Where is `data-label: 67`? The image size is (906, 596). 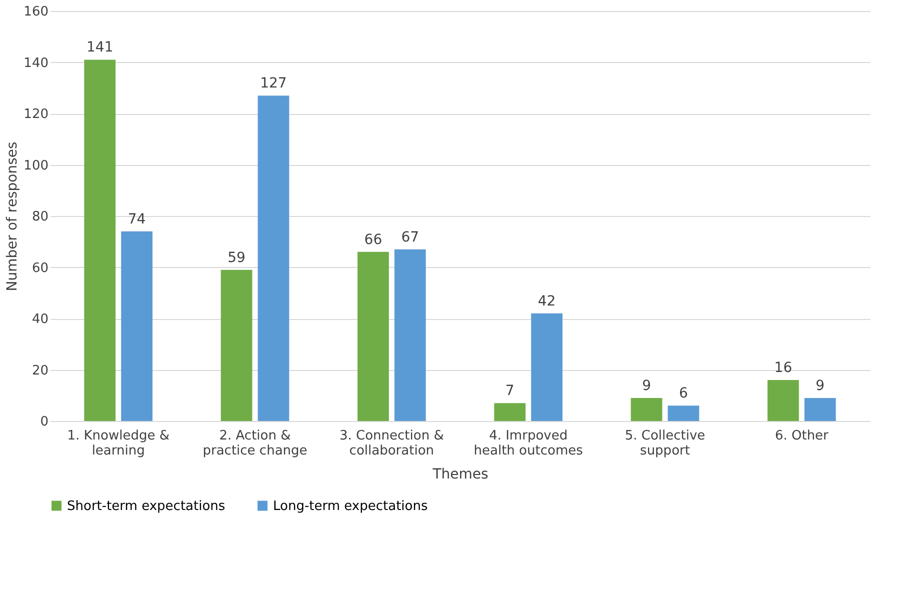
data-label: 67 is located at coordinates (410, 237).